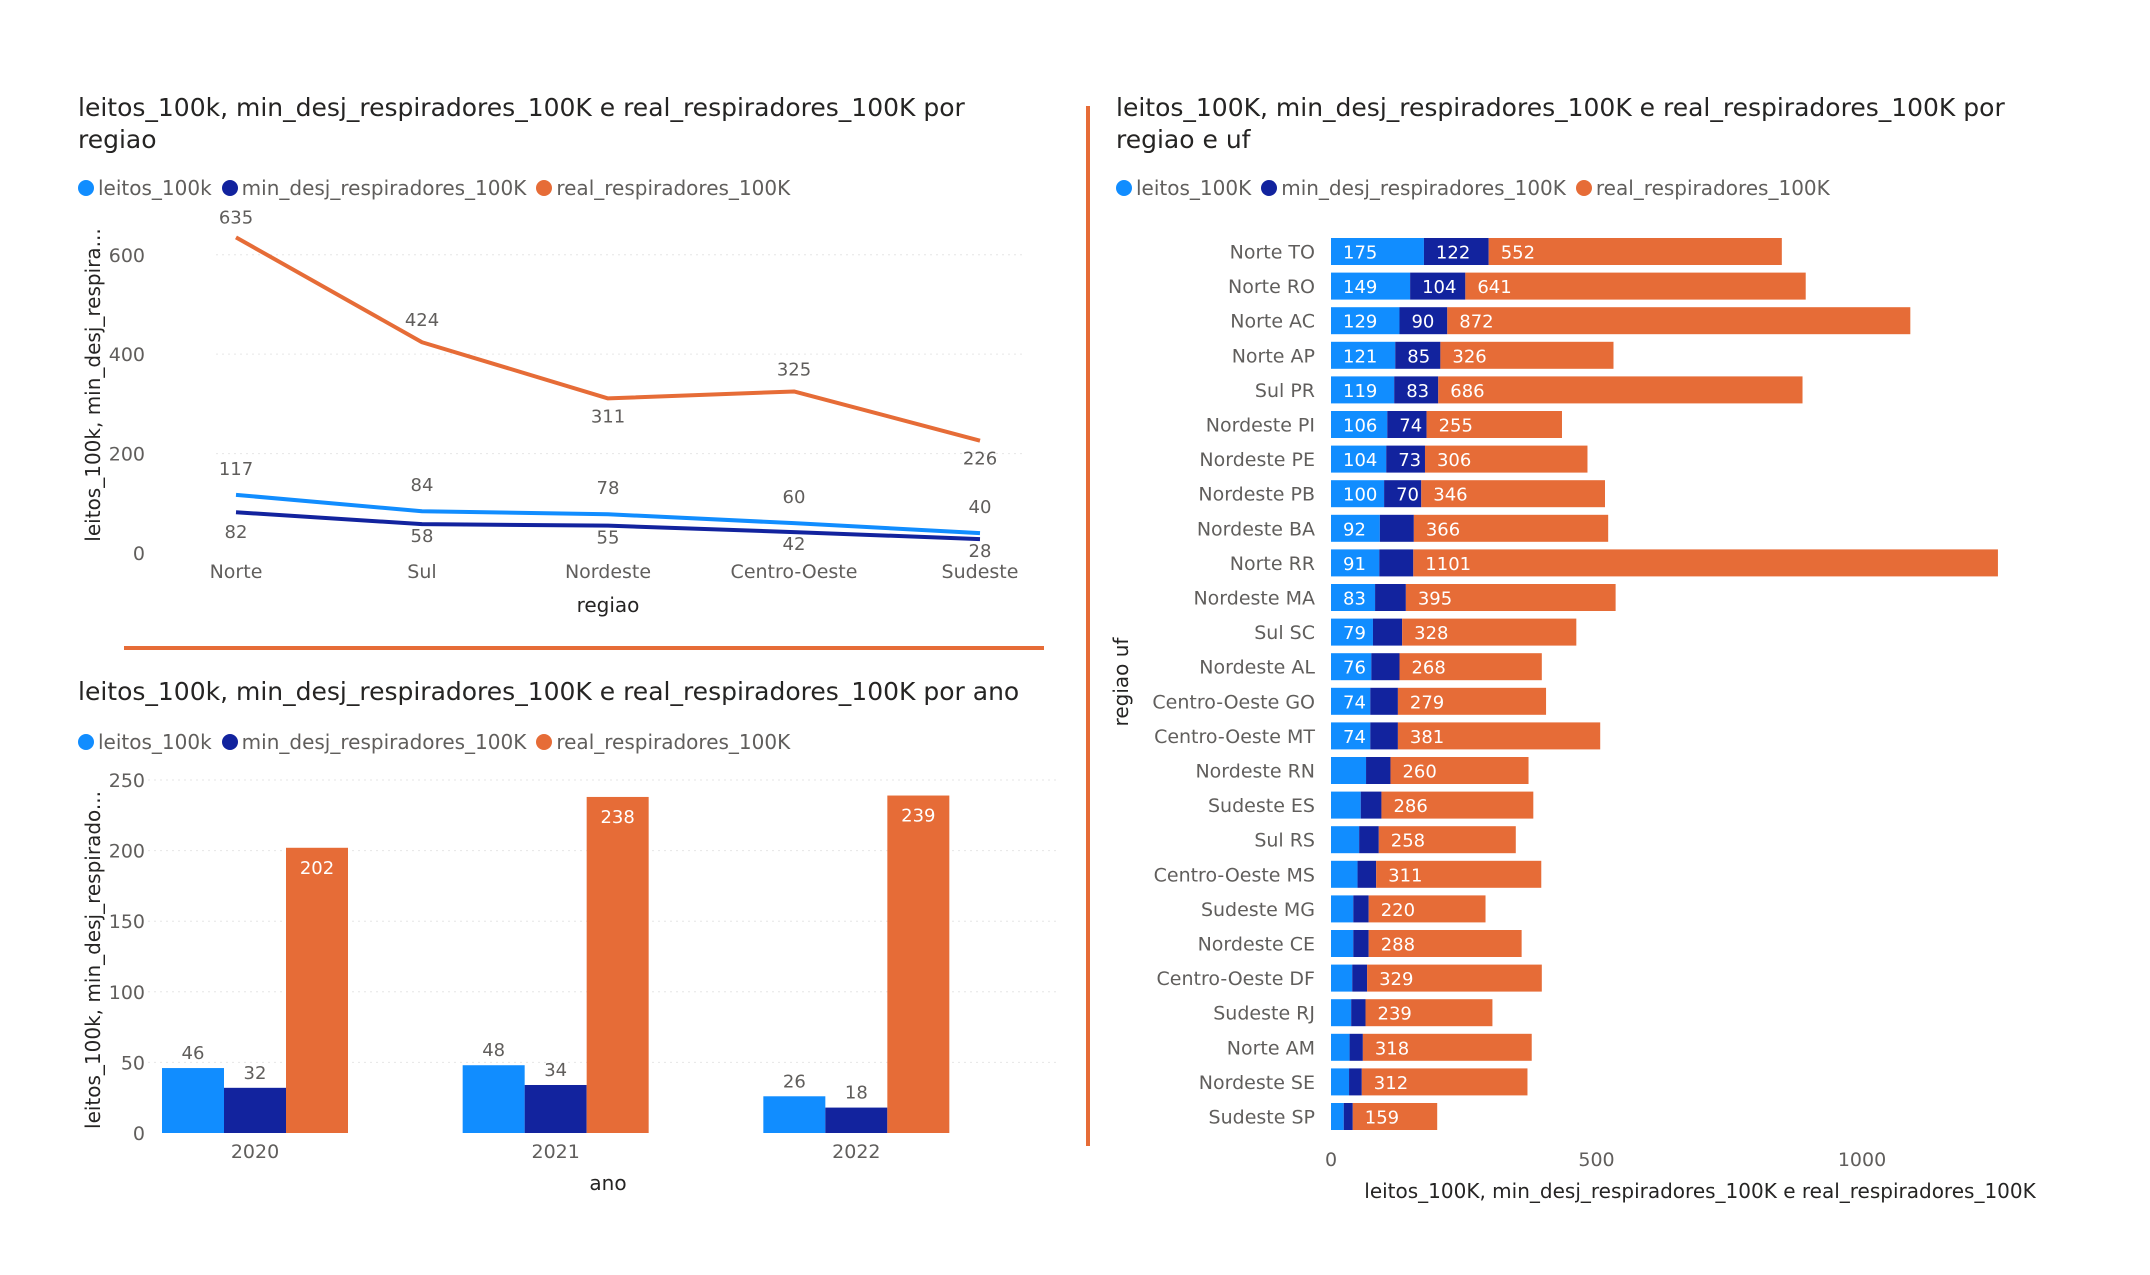 This screenshot has width=2150, height=1275. What do you see at coordinates (1518, 253) in the screenshot?
I see `data-label: 552` at bounding box center [1518, 253].